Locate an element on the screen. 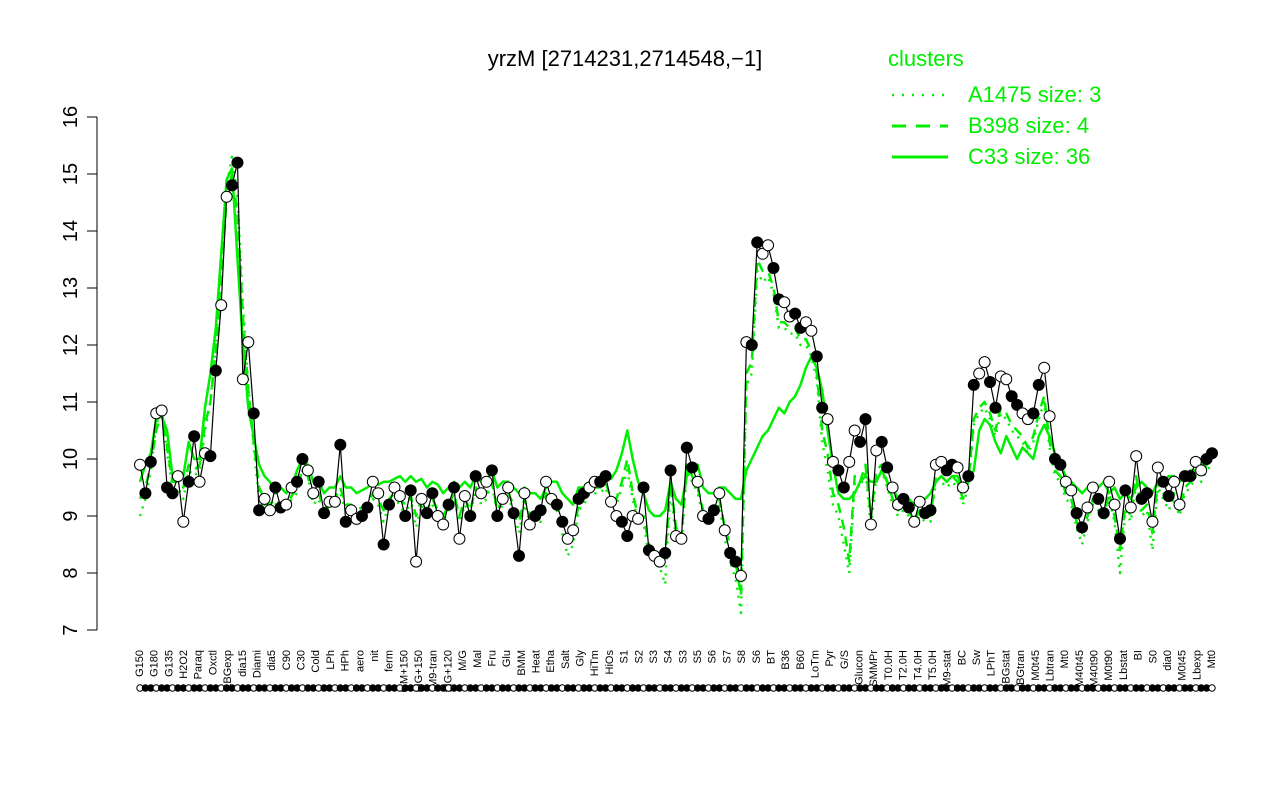  x-tick-label: Mal is located at coordinates (478, 659).